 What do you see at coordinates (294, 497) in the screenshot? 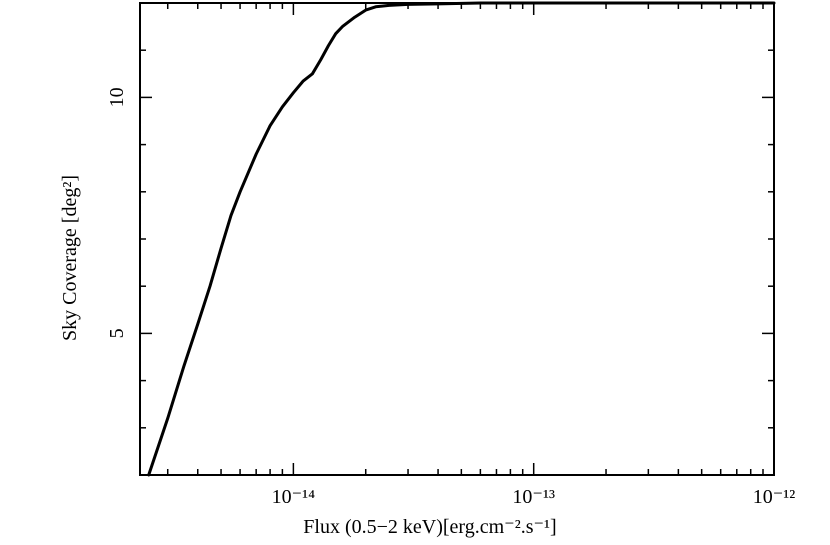
I see `x-tick-label: 10⁻¹⁴` at bounding box center [294, 497].